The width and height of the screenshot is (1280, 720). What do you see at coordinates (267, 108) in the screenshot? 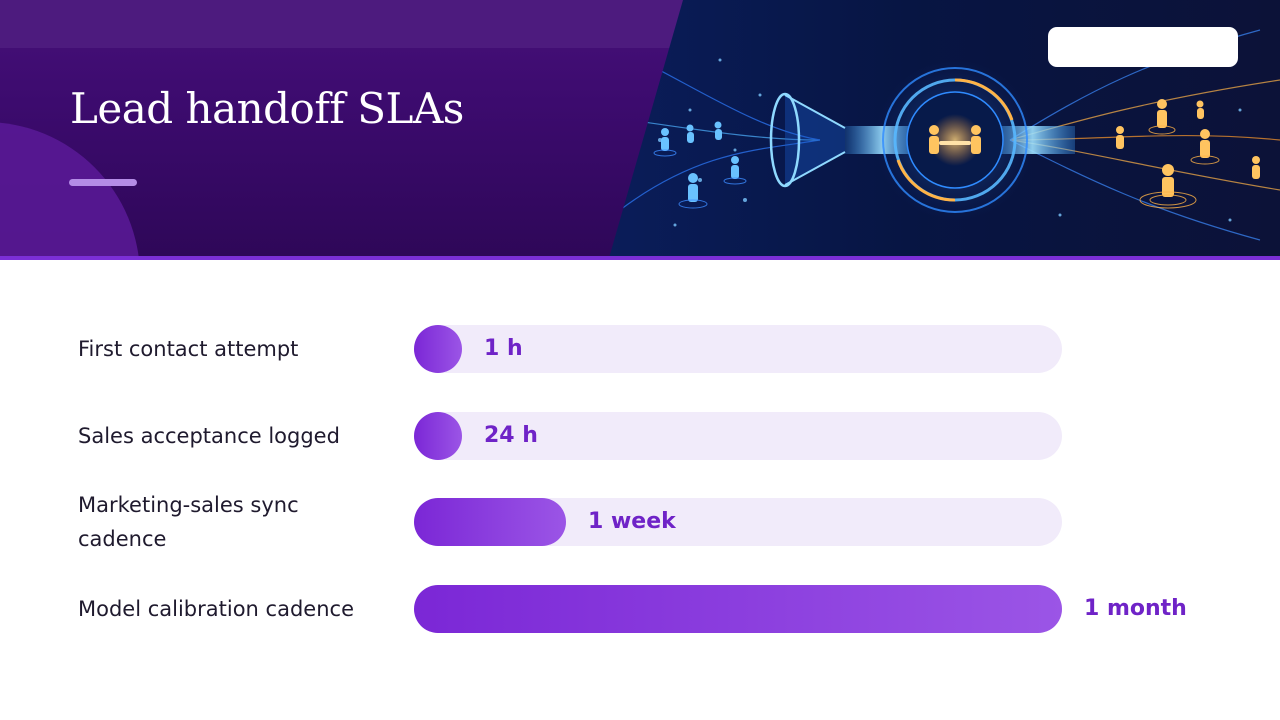
I see `page-title: Lead handoff SLAs` at bounding box center [267, 108].